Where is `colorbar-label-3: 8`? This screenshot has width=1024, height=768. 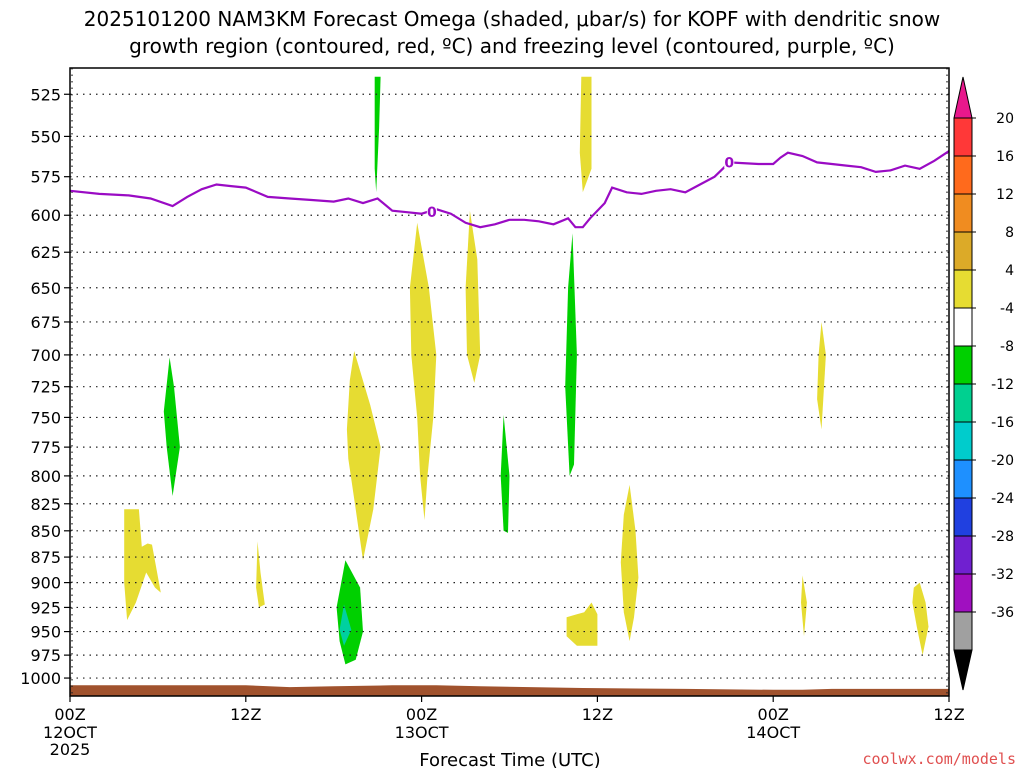
colorbar-label-3: 8 is located at coordinates (1009, 233).